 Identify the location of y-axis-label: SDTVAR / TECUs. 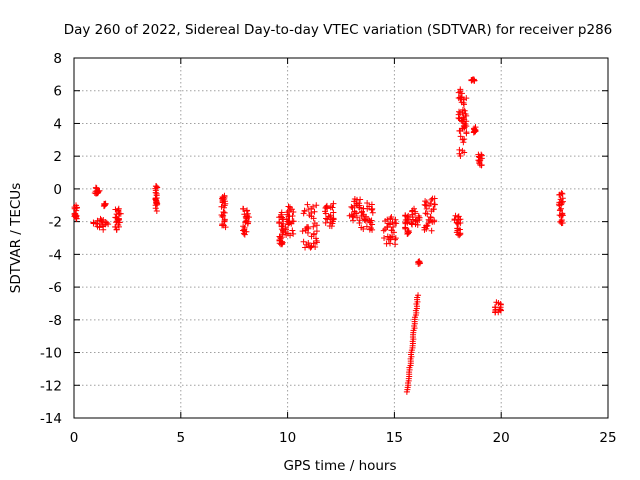
(16, 238).